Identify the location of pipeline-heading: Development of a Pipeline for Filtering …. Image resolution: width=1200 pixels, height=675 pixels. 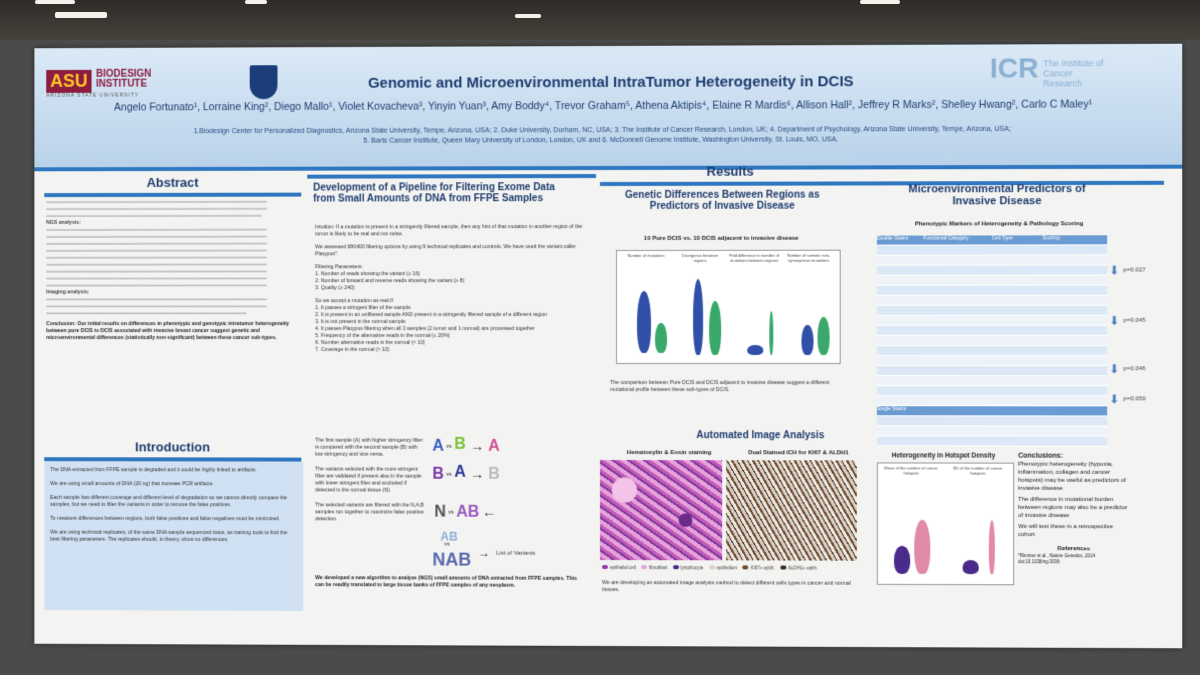
(442, 193).